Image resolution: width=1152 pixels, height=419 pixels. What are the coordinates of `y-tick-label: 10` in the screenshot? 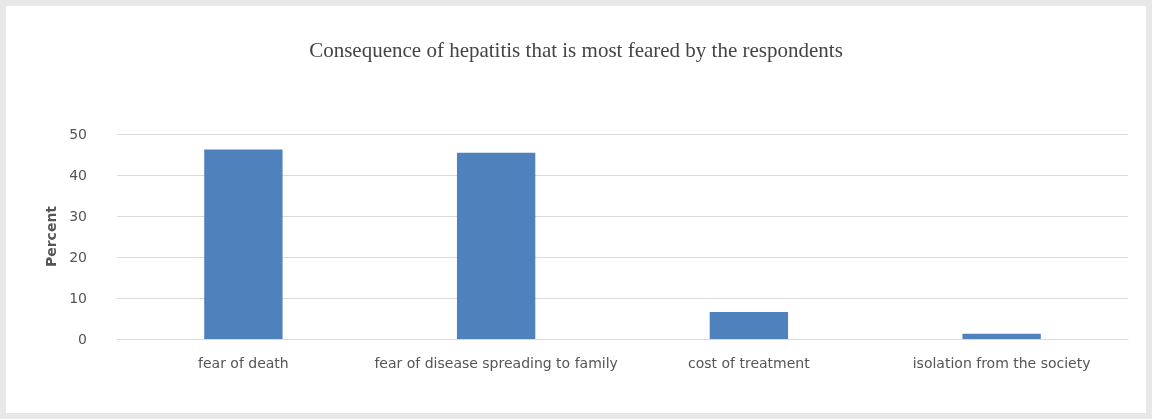 It's located at (78, 298).